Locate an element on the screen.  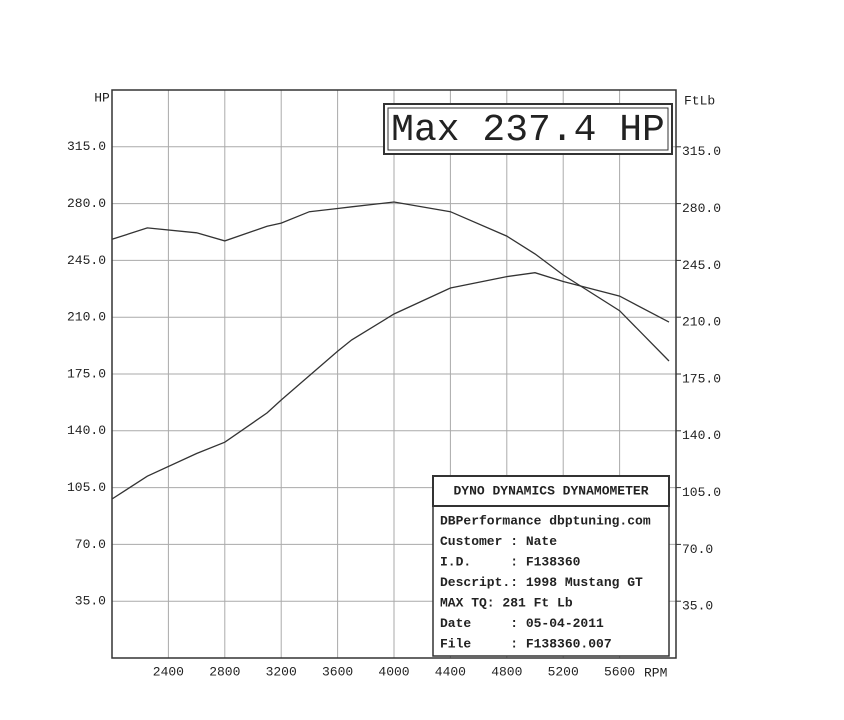
y-tick-label: 280.0 is located at coordinates (86, 203).